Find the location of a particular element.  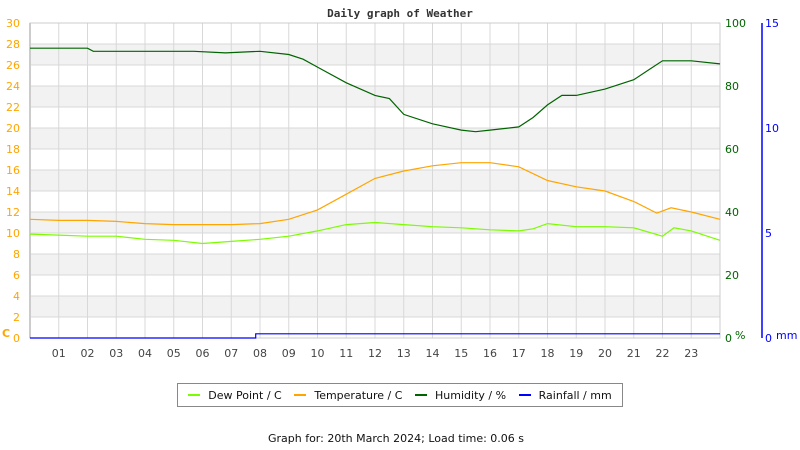

legend-label: Humidity / % is located at coordinates (471, 395).